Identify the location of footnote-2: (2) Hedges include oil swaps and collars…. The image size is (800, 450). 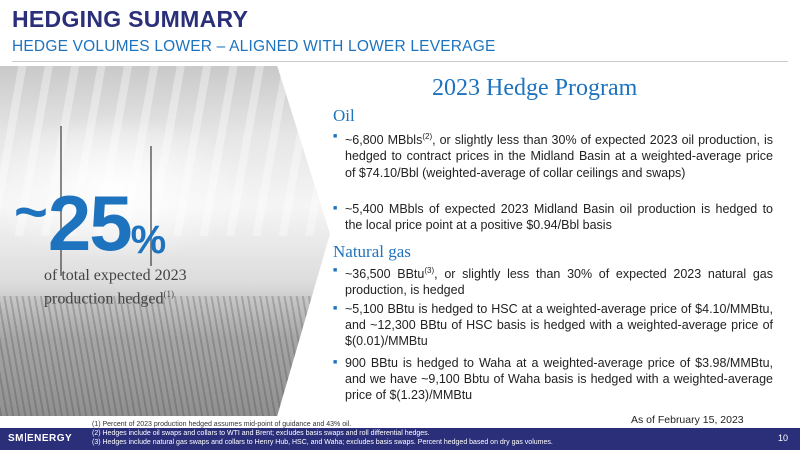
(261, 433).